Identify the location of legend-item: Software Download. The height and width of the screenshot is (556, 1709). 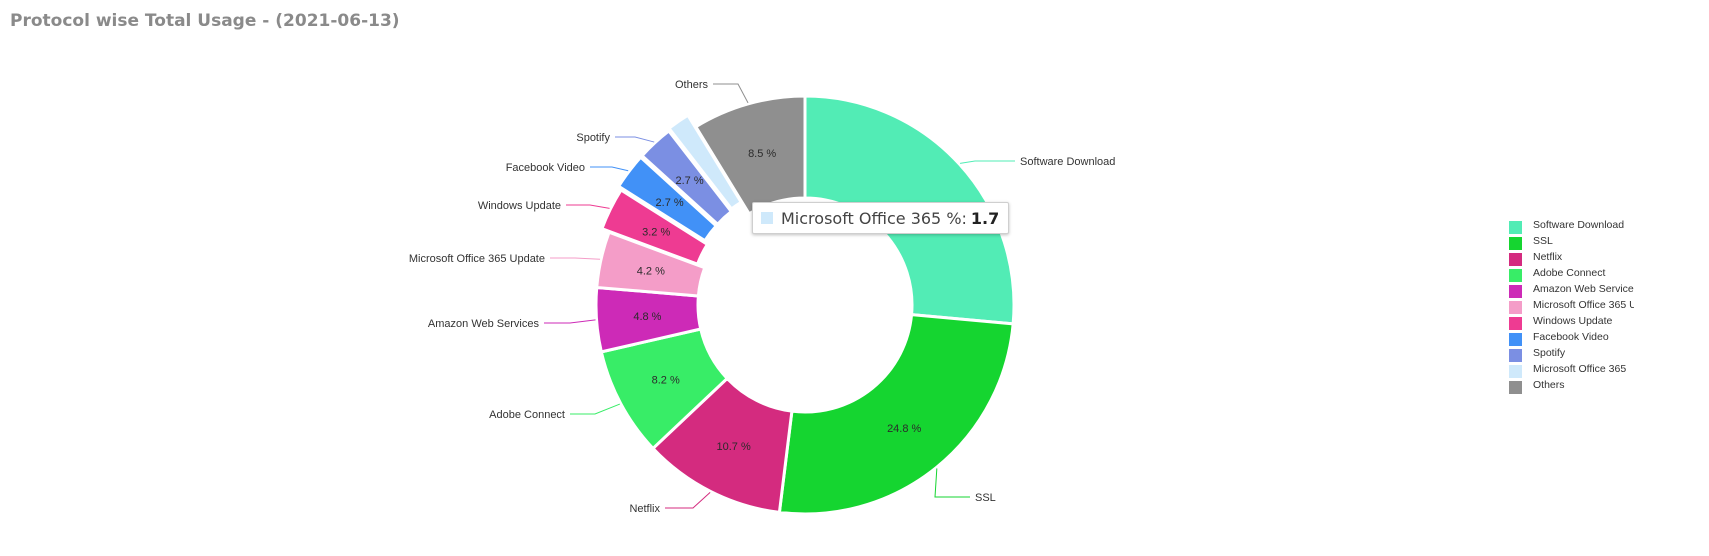
(1571, 226).